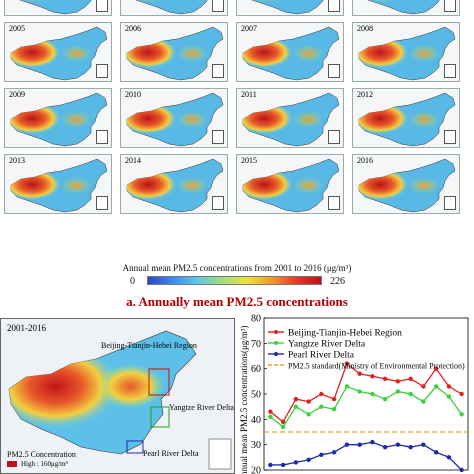 Image resolution: width=474 pixels, height=474 pixels. What do you see at coordinates (327, 345) in the screenshot?
I see `legend-label: Yangtze River Delta` at bounding box center [327, 345].